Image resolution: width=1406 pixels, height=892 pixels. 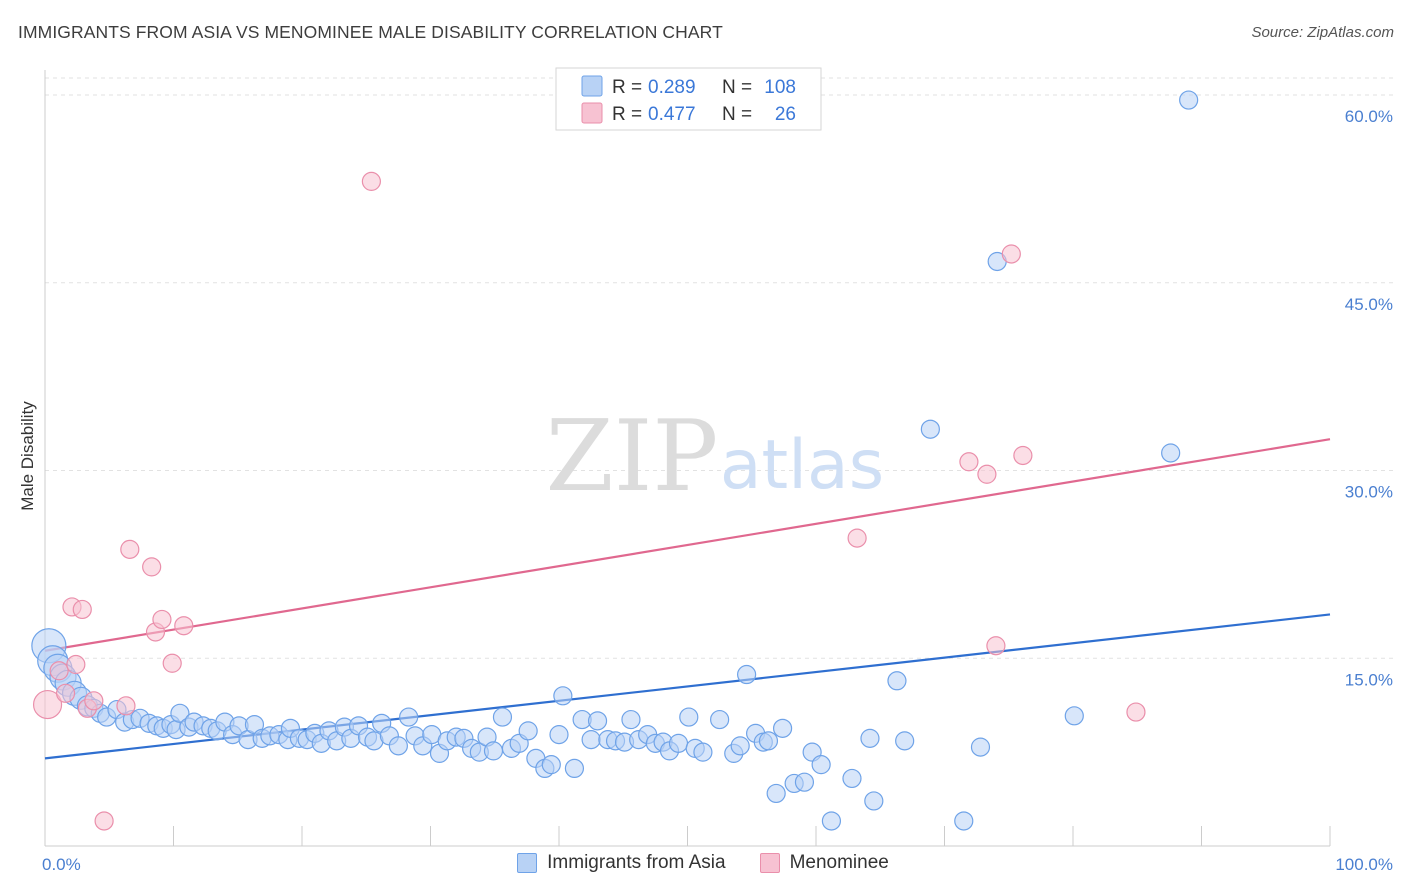 What do you see at coordinates (1369, 679) in the screenshot?
I see `y-tick-label: 15.0%` at bounding box center [1369, 679].